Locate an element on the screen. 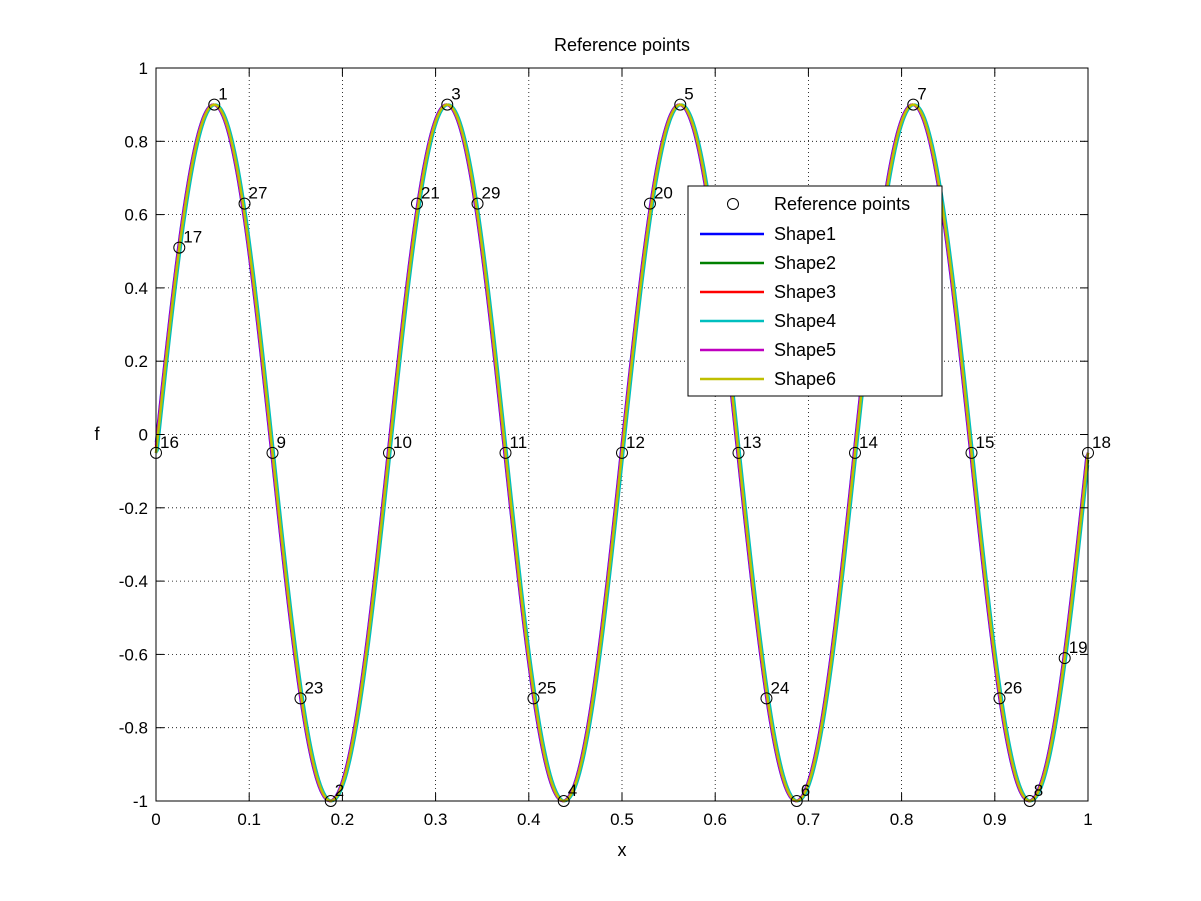  reference-point-label: 27 is located at coordinates (258, 193).